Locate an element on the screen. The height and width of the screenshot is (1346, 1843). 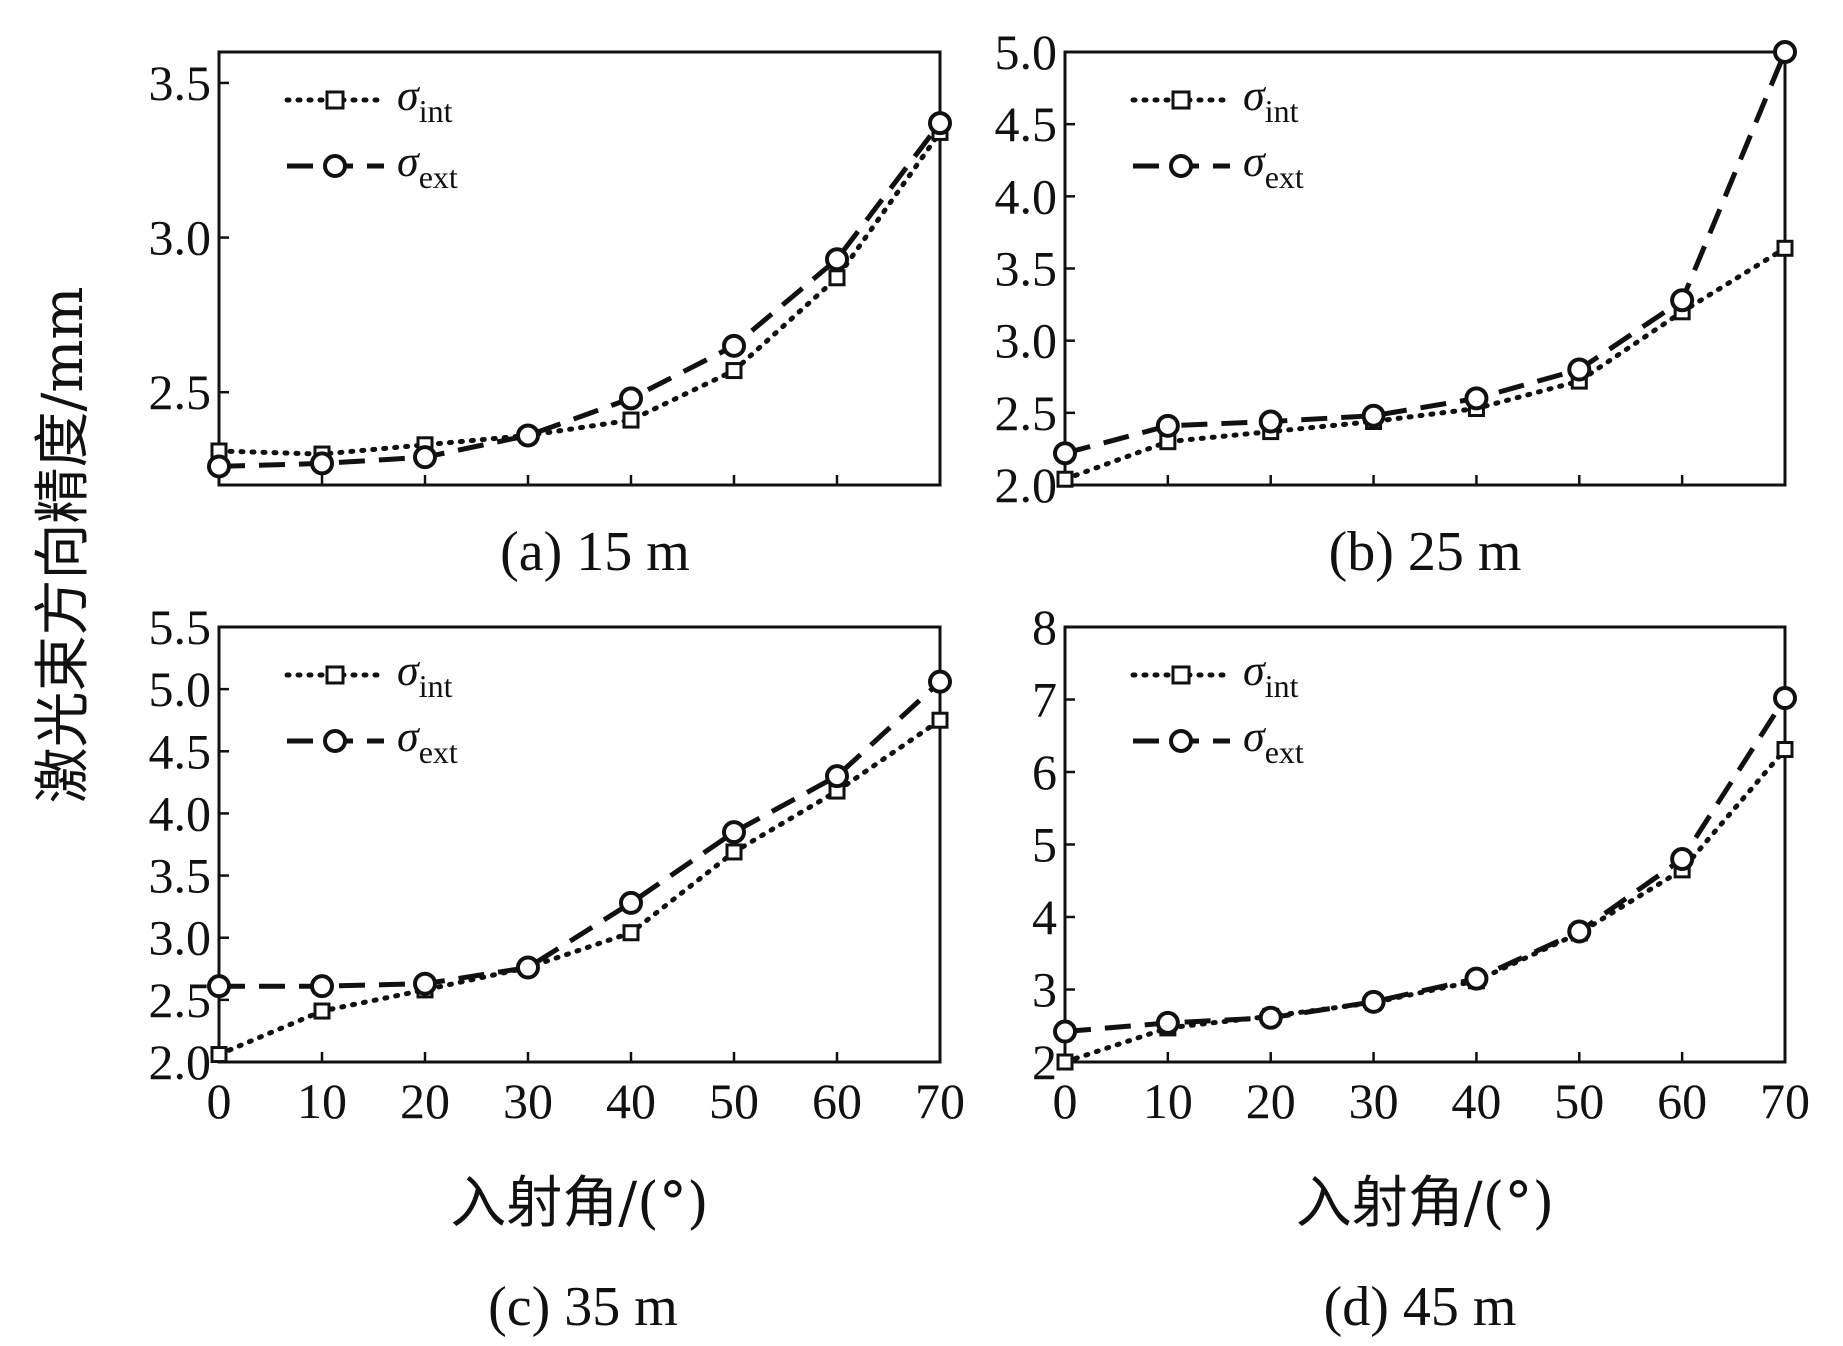
chart-caption: (a) 15 m is located at coordinates (595, 552).